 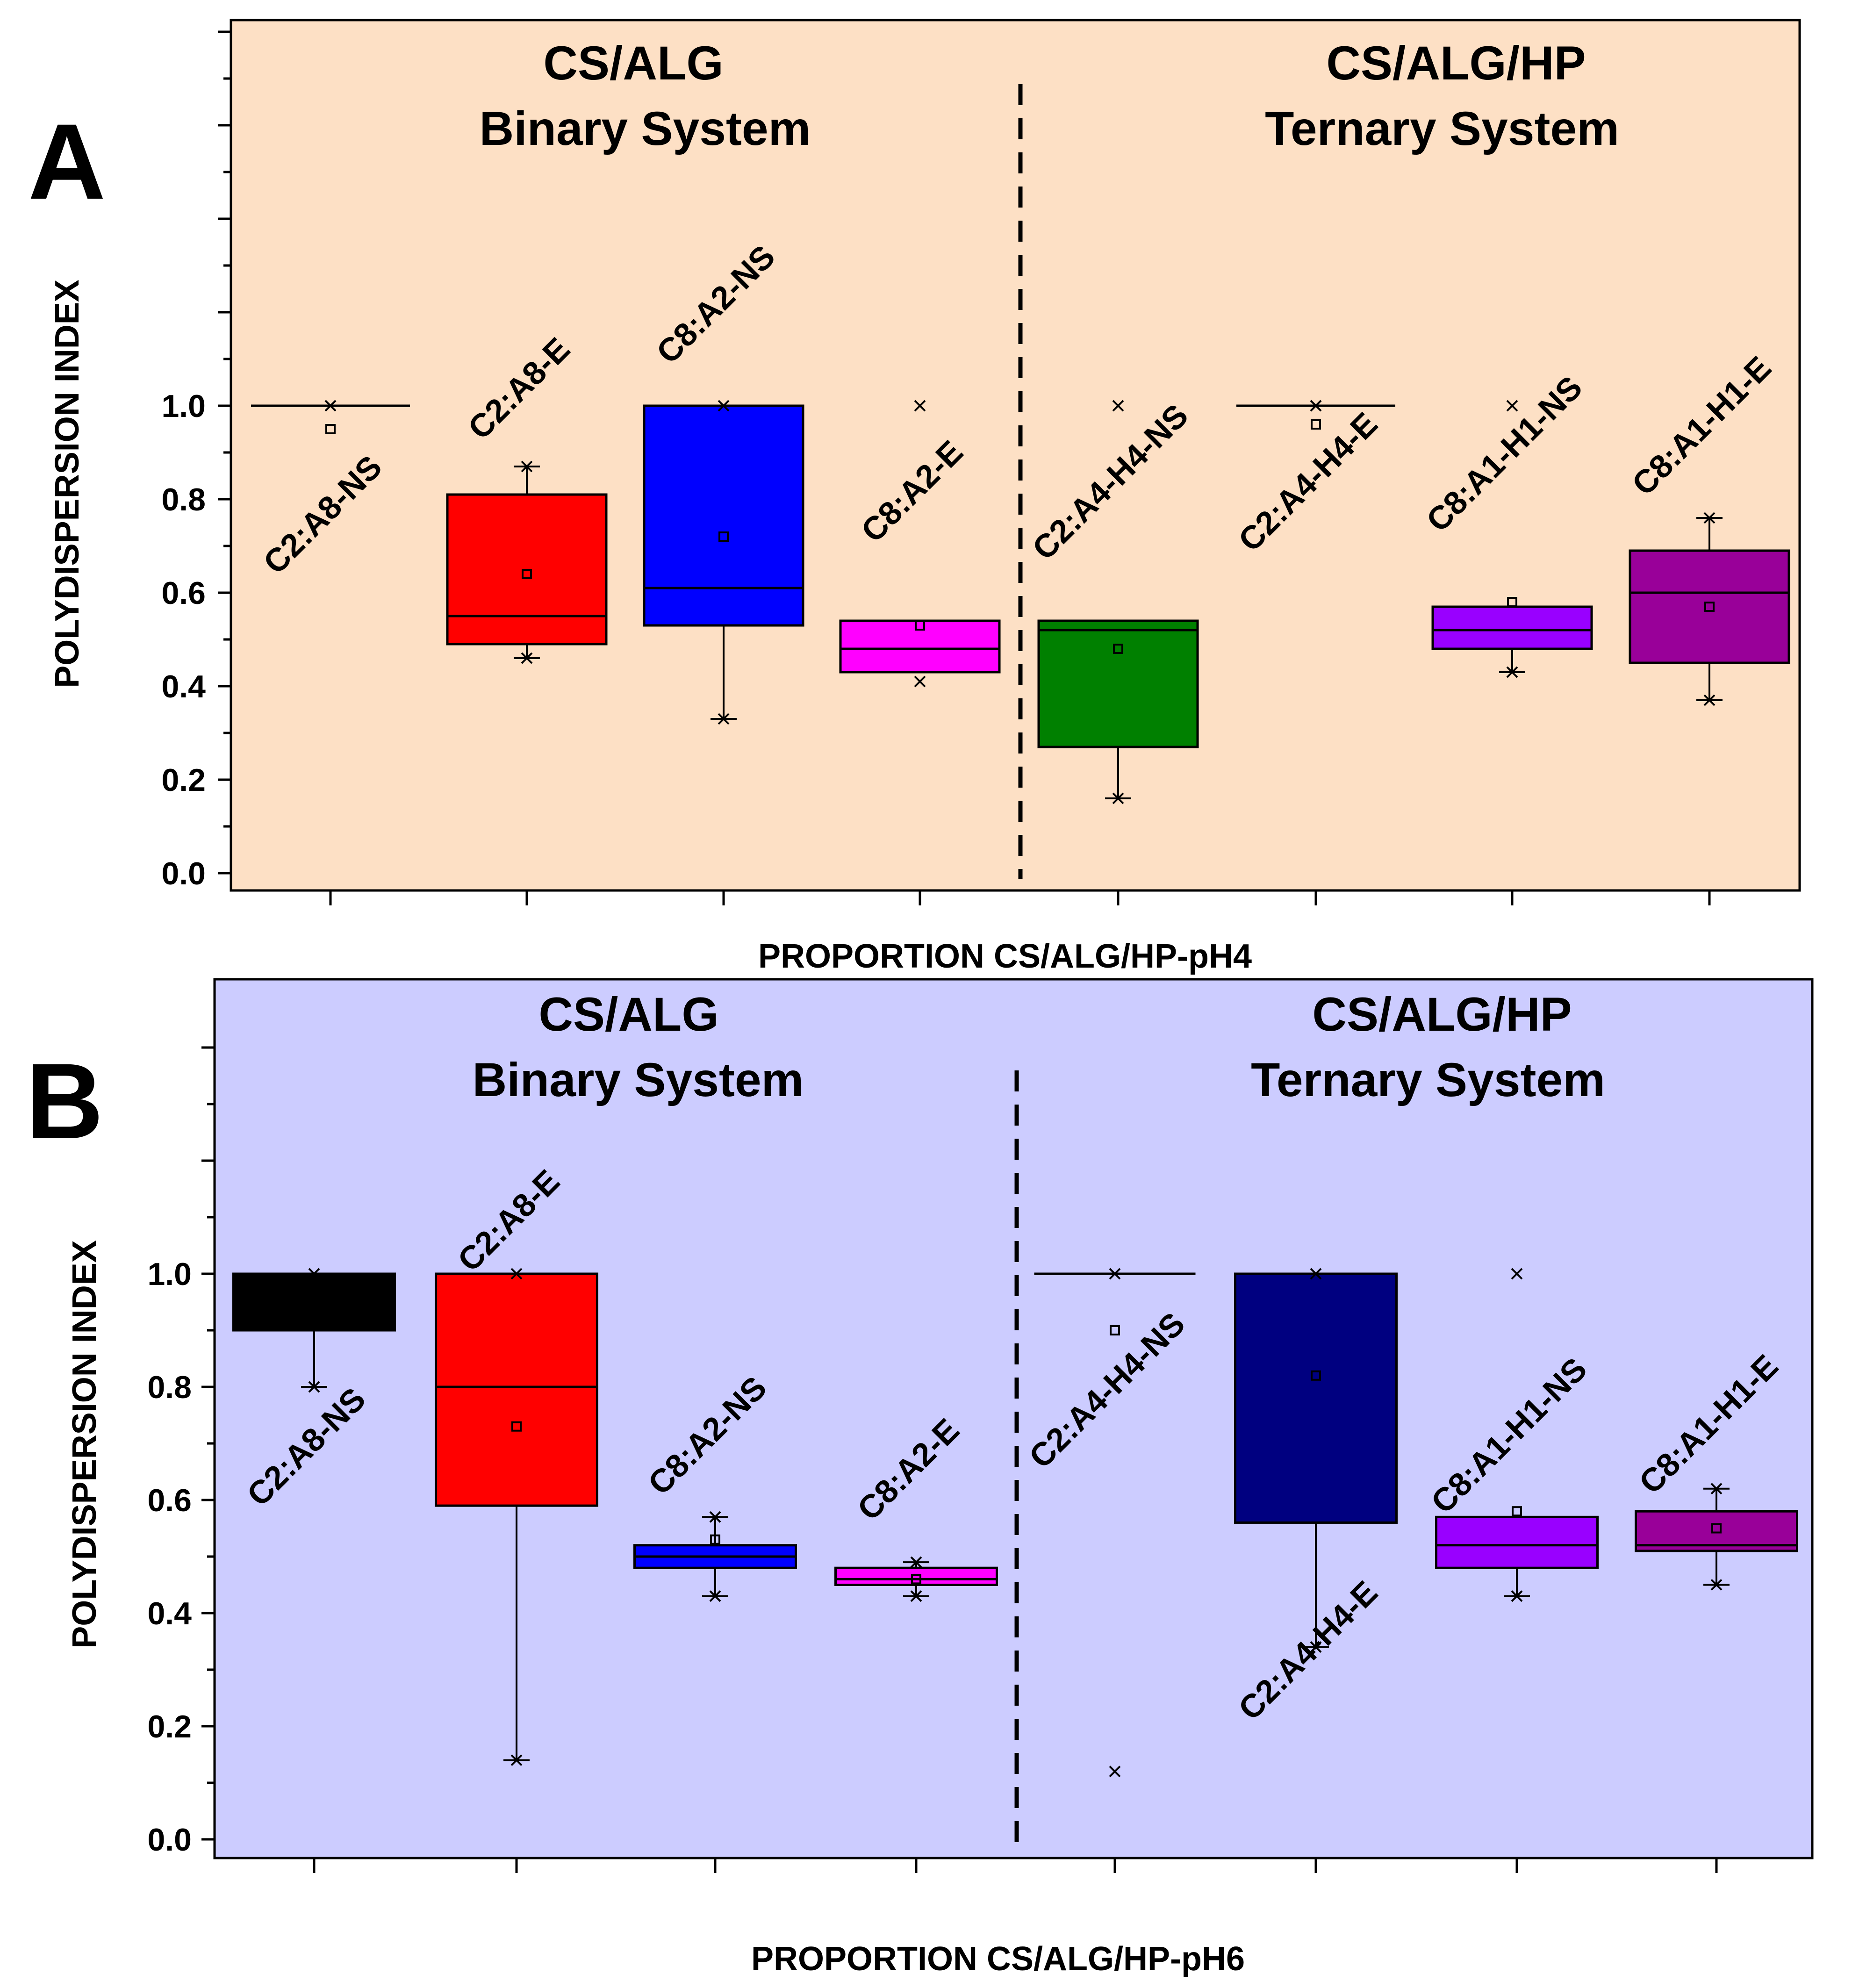 I want to click on panel-b-group-right-title: CS/ALG/HP, so click(x=1442, y=1014).